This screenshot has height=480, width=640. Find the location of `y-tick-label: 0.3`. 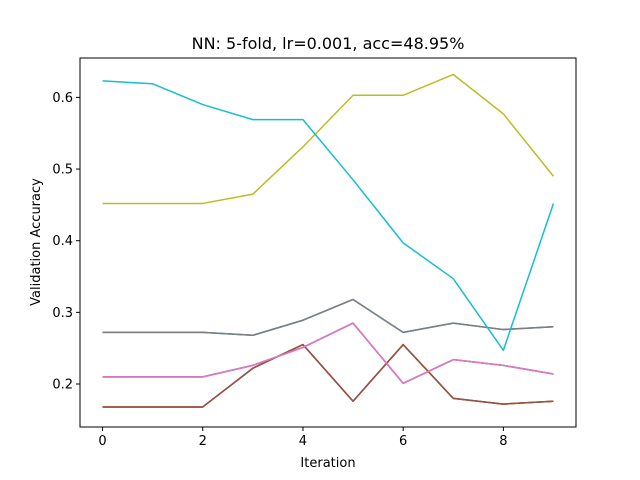

y-tick-label: 0.3 is located at coordinates (62, 313).